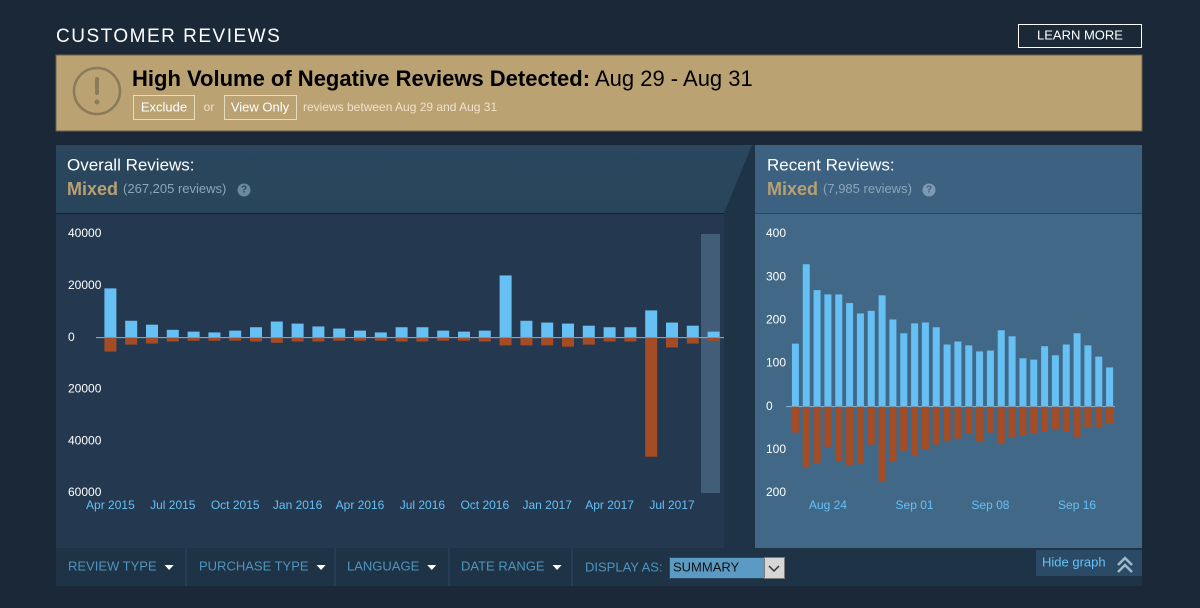 The width and height of the screenshot is (1200, 608). What do you see at coordinates (97, 91) in the screenshot?
I see `warning-icon` at bounding box center [97, 91].